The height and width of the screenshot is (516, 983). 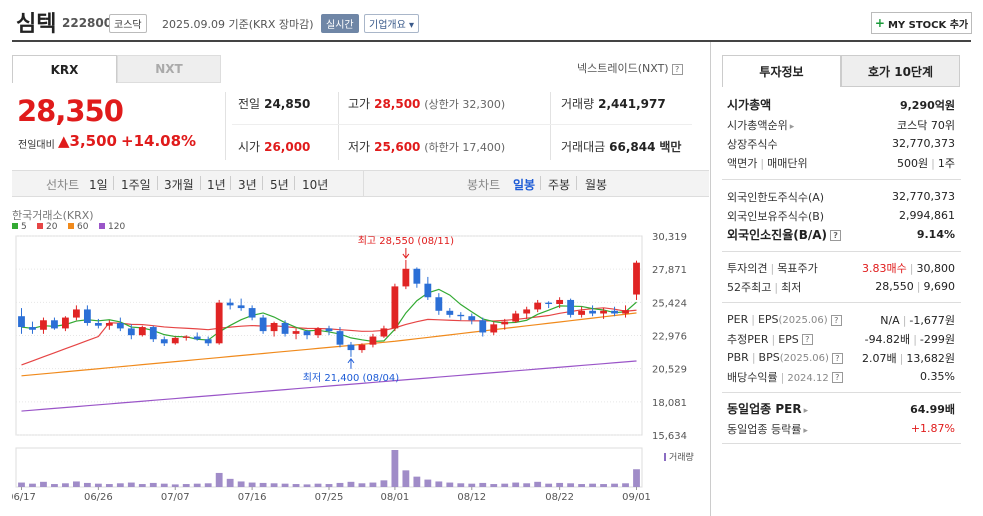 I want to click on pbr-label: PBR, so click(x=738, y=357).